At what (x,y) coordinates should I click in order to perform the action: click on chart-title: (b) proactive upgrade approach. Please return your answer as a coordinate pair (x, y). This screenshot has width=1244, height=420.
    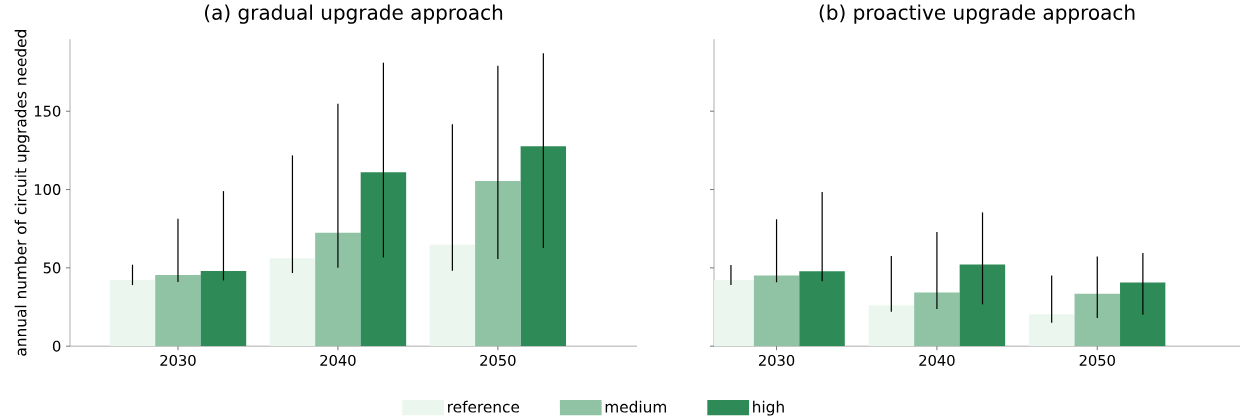
    Looking at the image, I should click on (977, 14).